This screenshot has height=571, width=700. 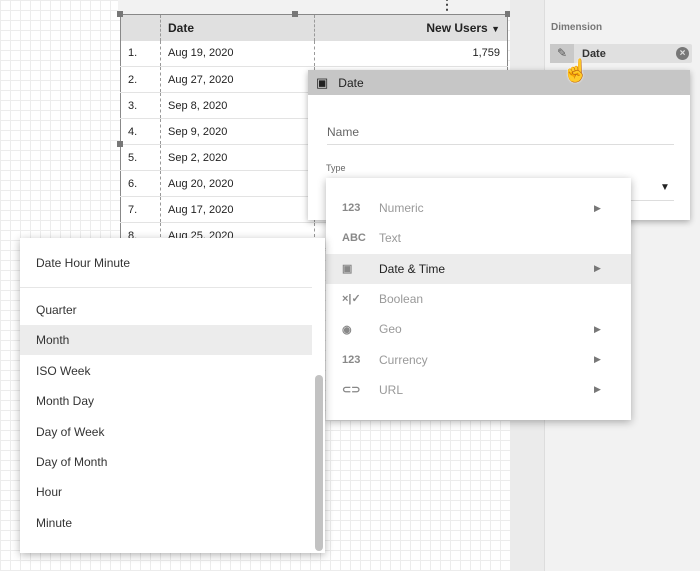 I want to click on table-cell: Sep 9, 2020, so click(x=237, y=131).